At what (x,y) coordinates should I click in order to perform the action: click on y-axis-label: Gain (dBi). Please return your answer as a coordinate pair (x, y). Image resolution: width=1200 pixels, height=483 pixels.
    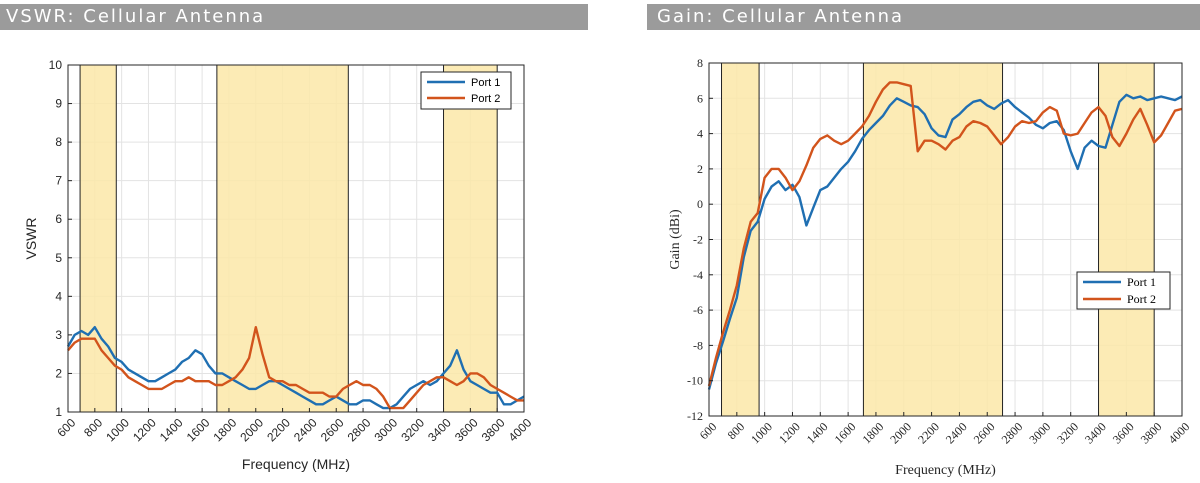
    Looking at the image, I should click on (675, 239).